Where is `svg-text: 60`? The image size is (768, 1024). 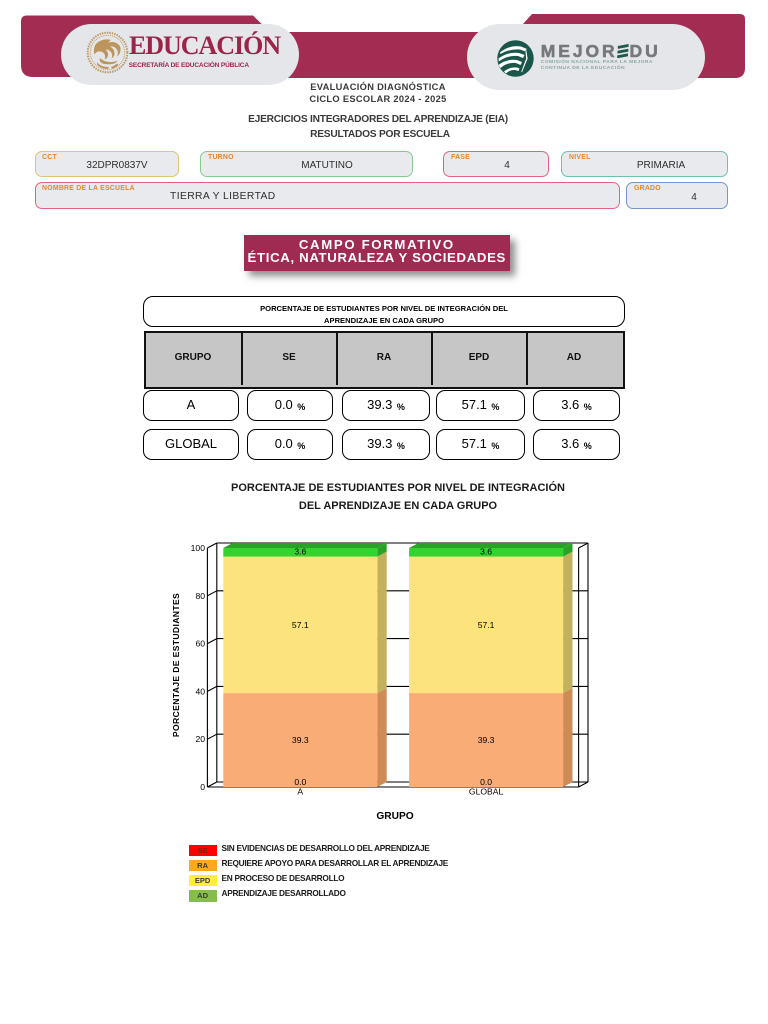 svg-text: 60 is located at coordinates (200, 644).